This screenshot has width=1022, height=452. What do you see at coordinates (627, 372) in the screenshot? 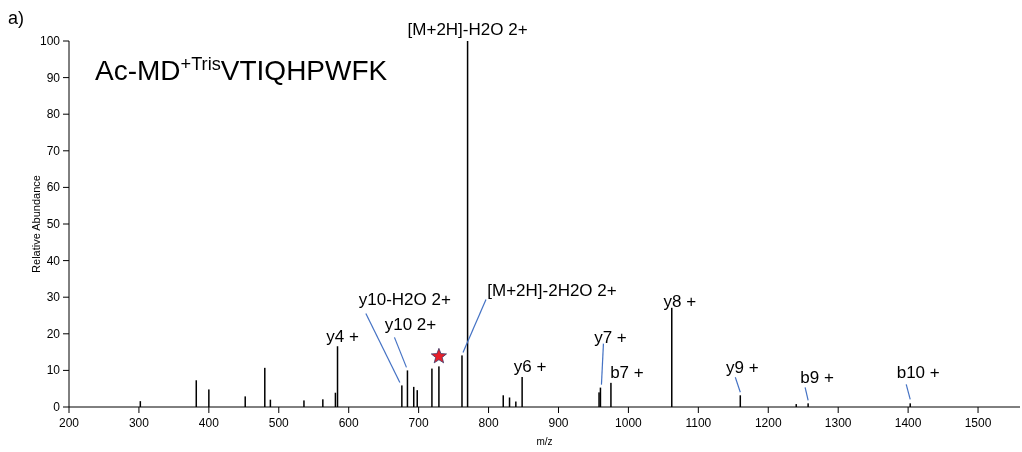
I see `annotation: b7 +` at bounding box center [627, 372].